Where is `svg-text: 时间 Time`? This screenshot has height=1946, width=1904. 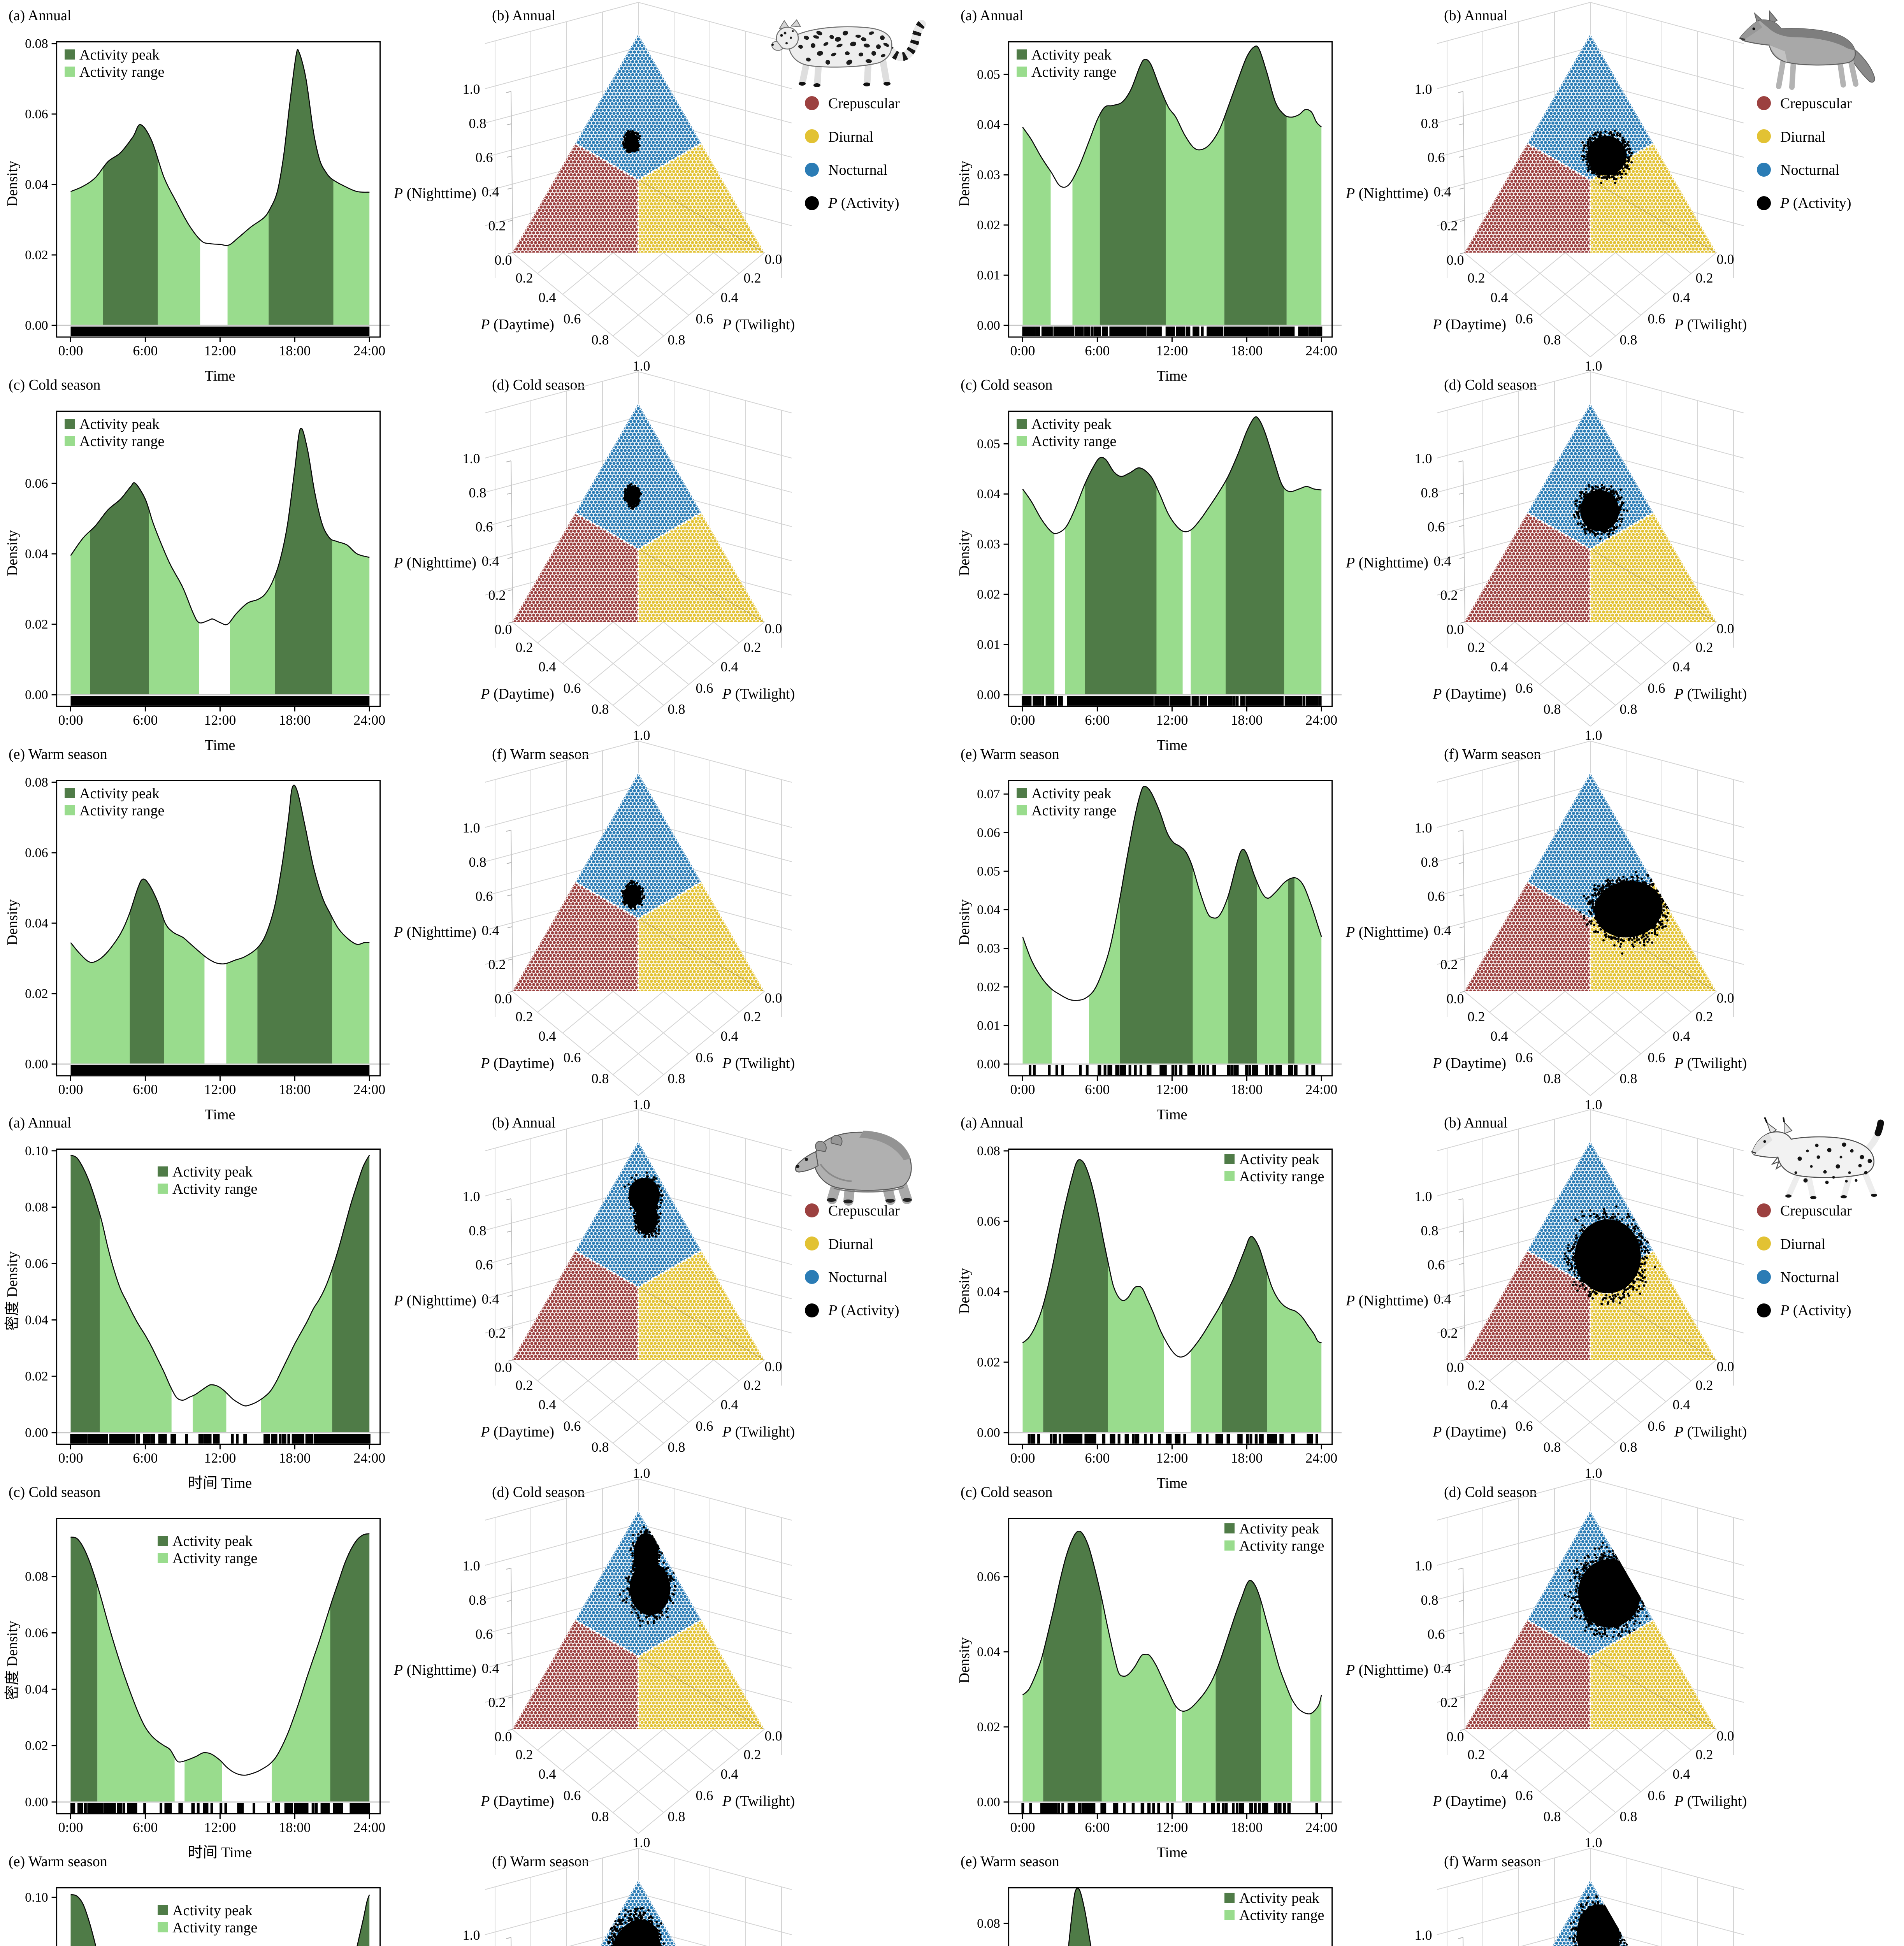
svg-text: 时间 Time is located at coordinates (220, 1483).